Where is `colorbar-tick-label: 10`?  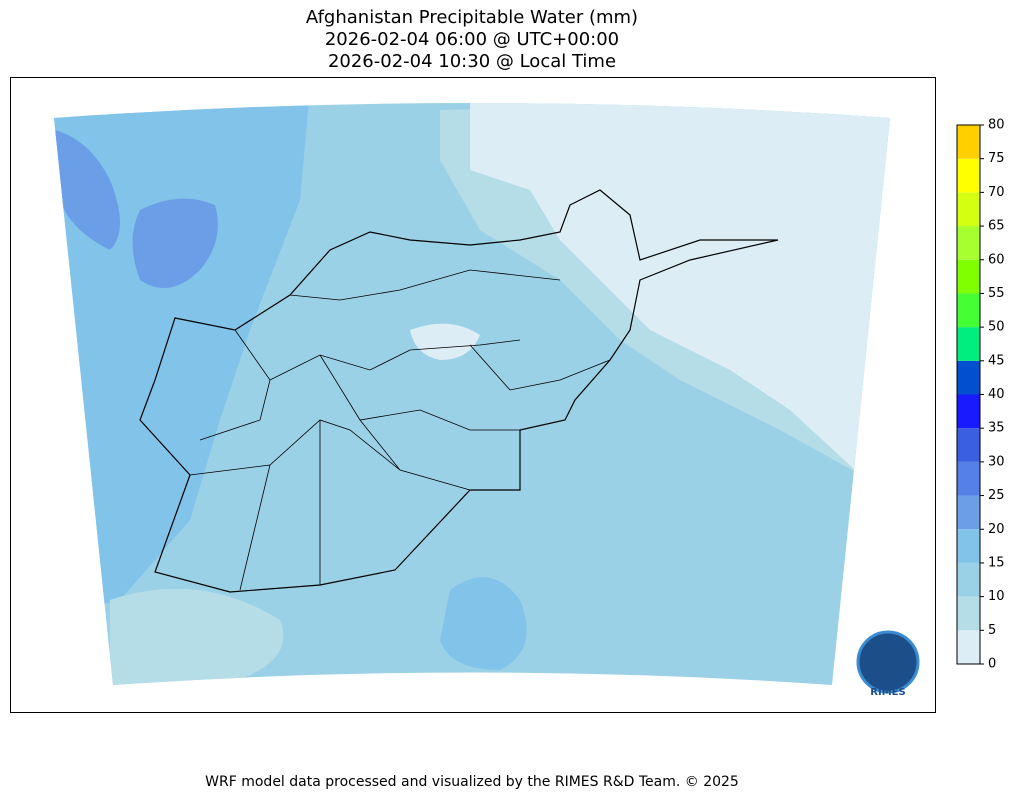
colorbar-tick-label: 10 is located at coordinates (996, 596).